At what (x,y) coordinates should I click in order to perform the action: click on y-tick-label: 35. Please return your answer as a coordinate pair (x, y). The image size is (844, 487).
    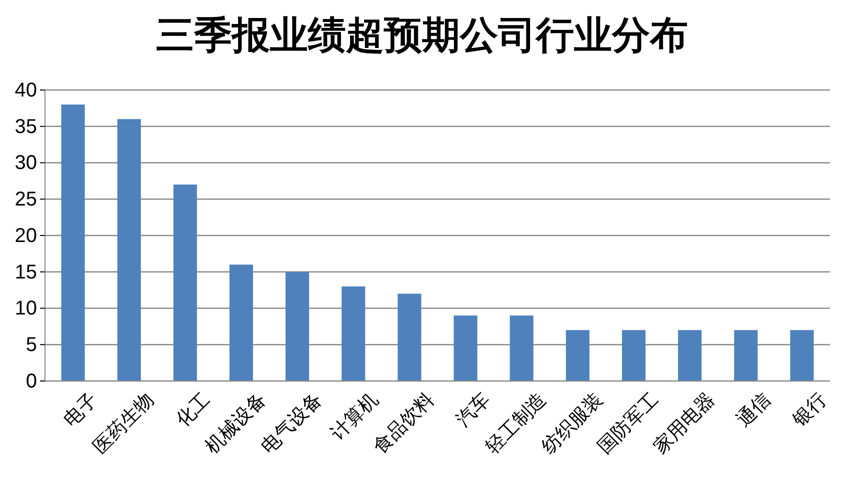
    Looking at the image, I should click on (25, 127).